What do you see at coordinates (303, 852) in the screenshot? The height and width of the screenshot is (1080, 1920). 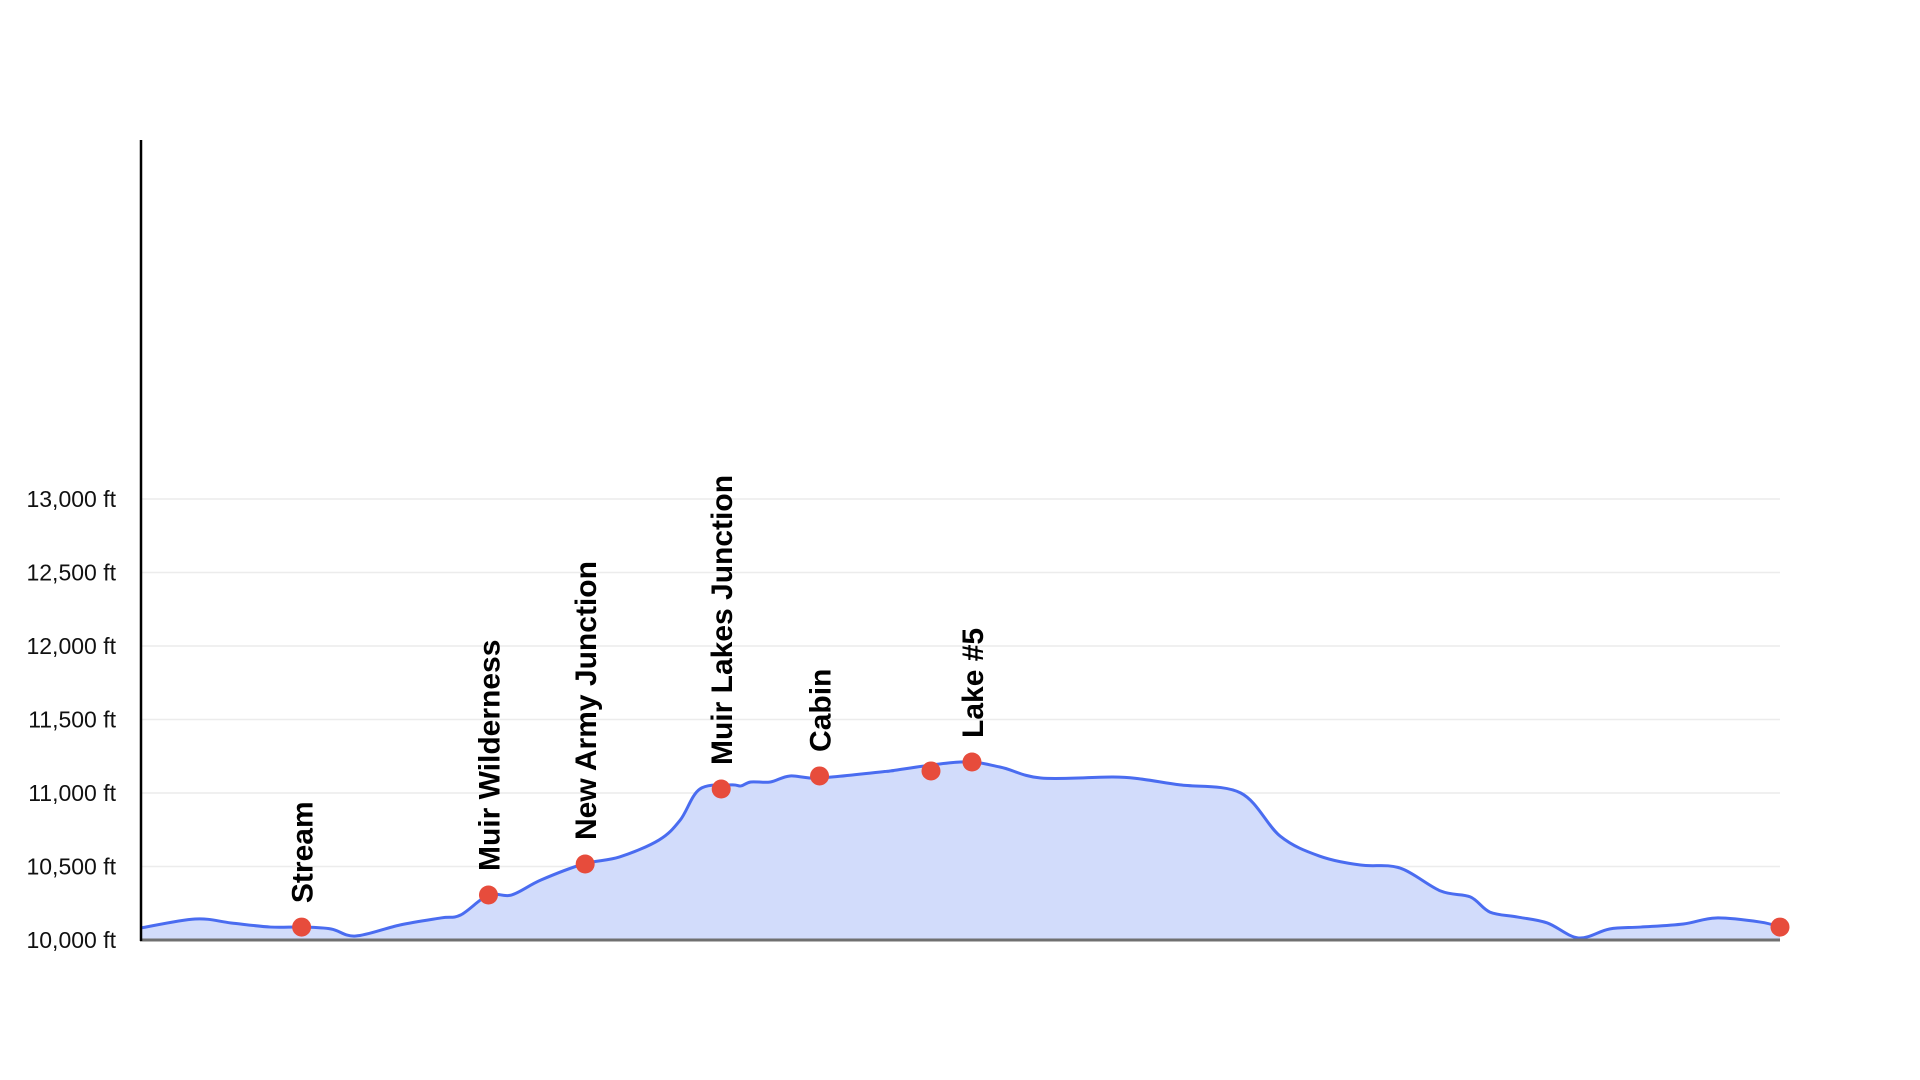 I see `waypoint-label: Stream` at bounding box center [303, 852].